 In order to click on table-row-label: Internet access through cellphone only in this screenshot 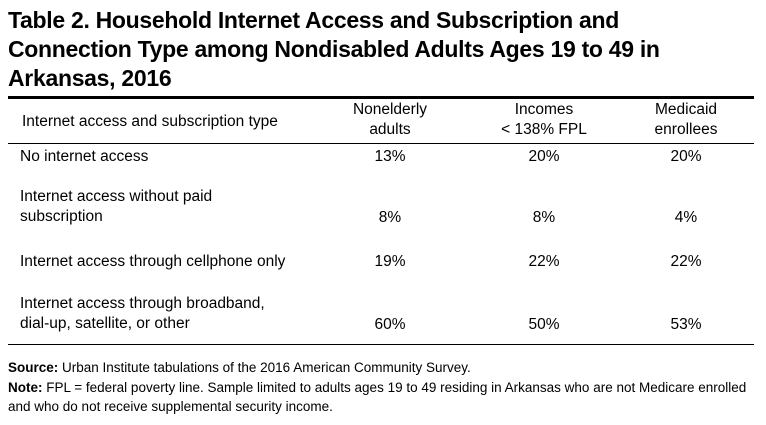, I will do `click(152, 262)`.